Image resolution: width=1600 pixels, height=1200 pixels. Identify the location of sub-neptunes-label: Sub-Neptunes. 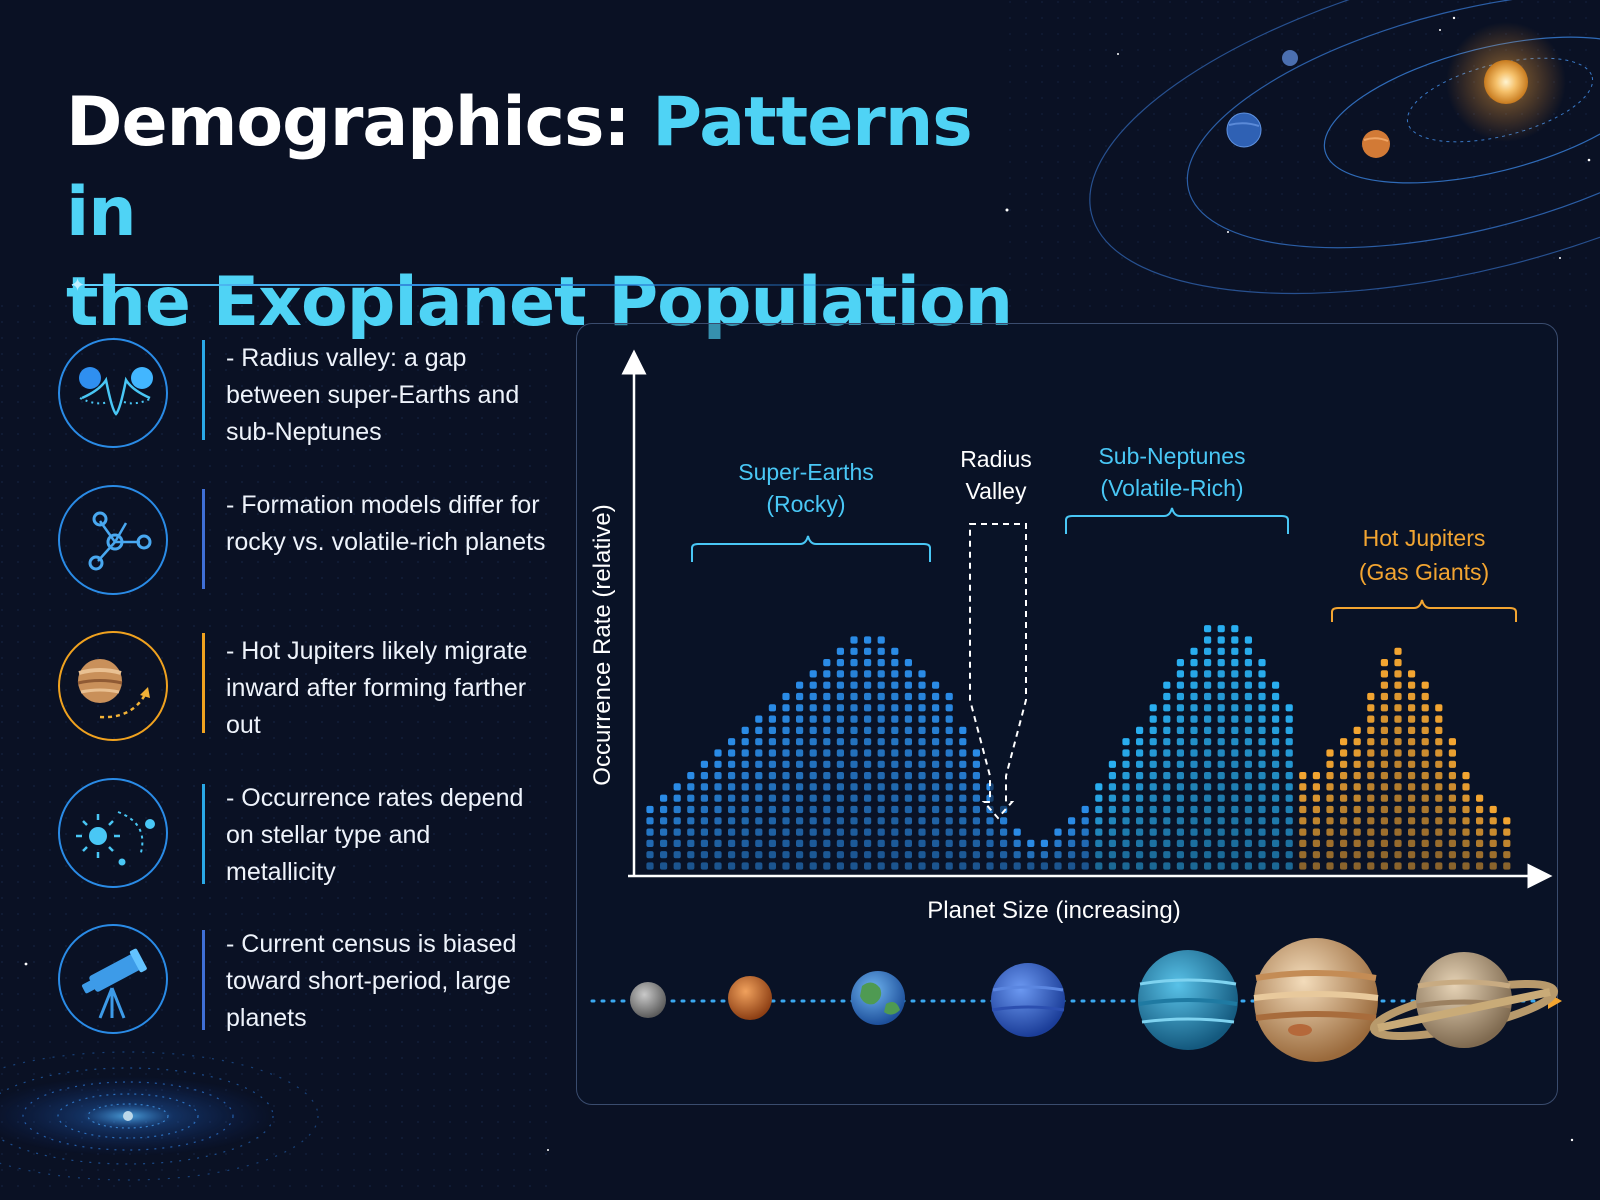
(1171, 456).